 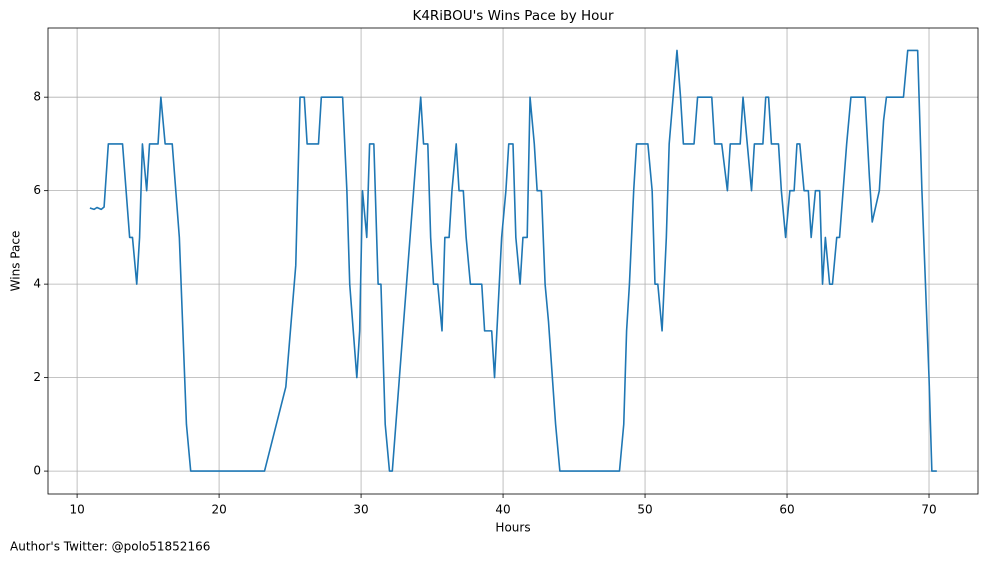 I want to click on x-tick-label: 50, so click(x=644, y=510).